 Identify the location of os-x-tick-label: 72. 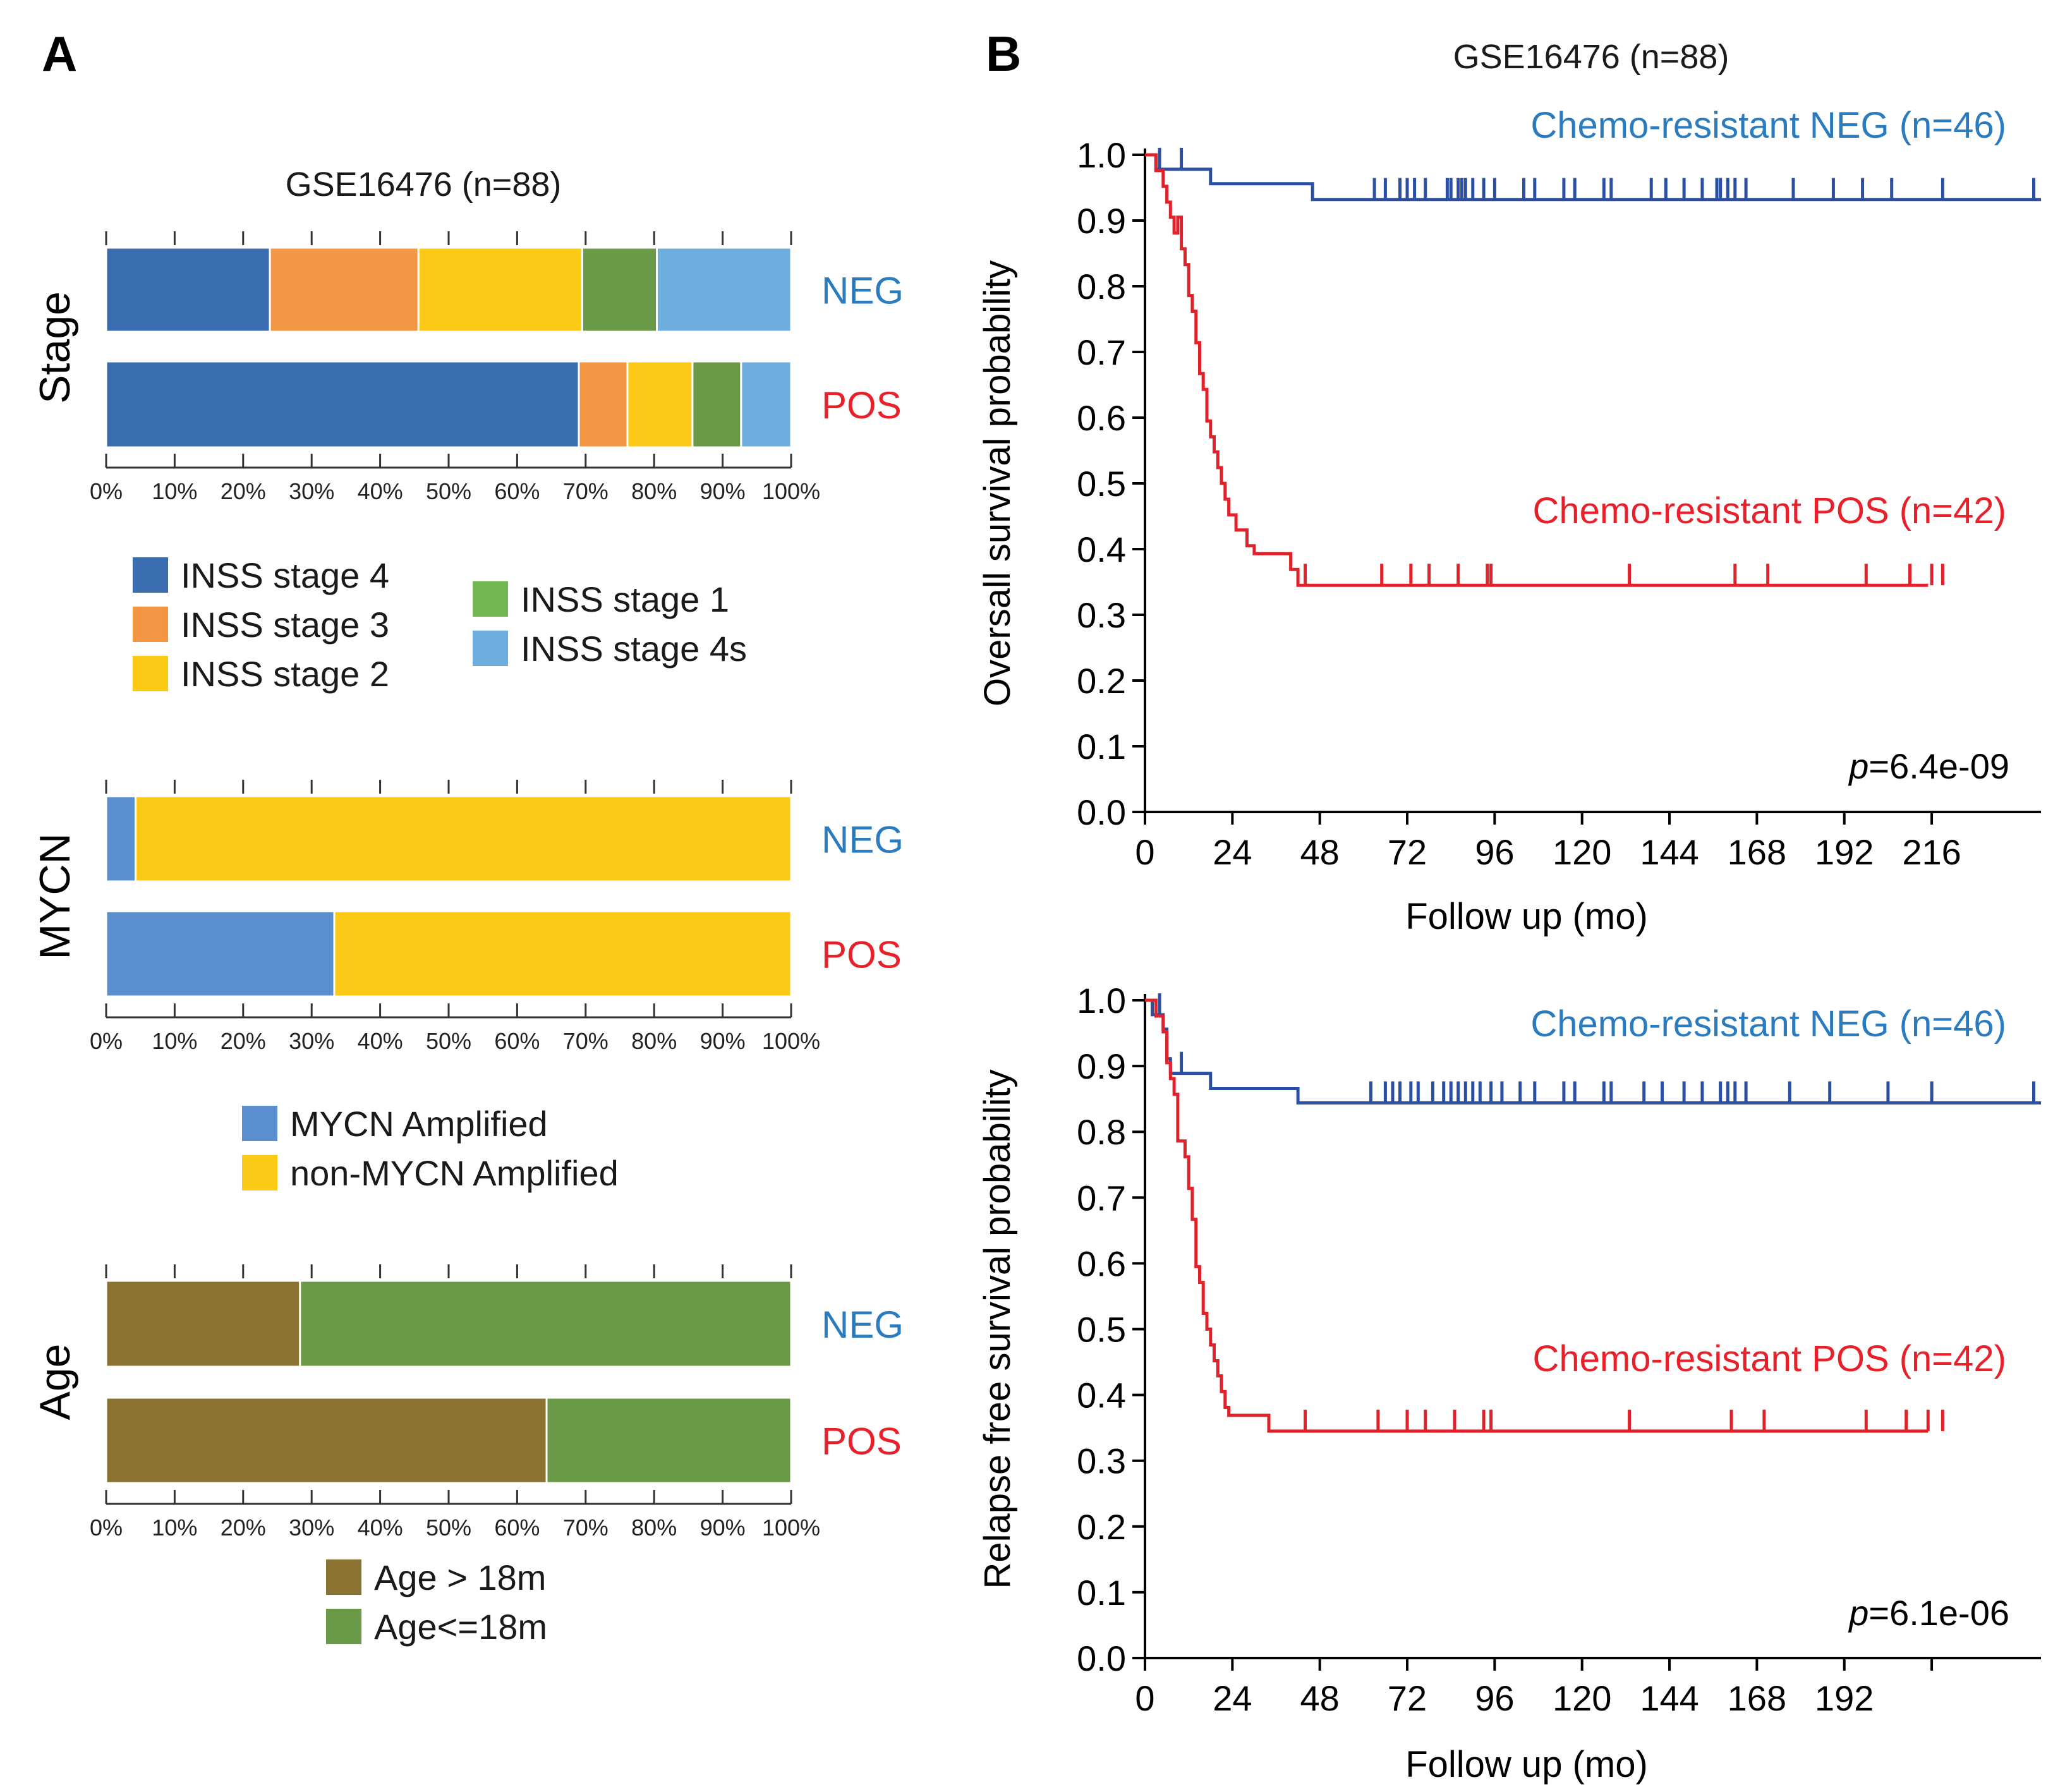
(1408, 852).